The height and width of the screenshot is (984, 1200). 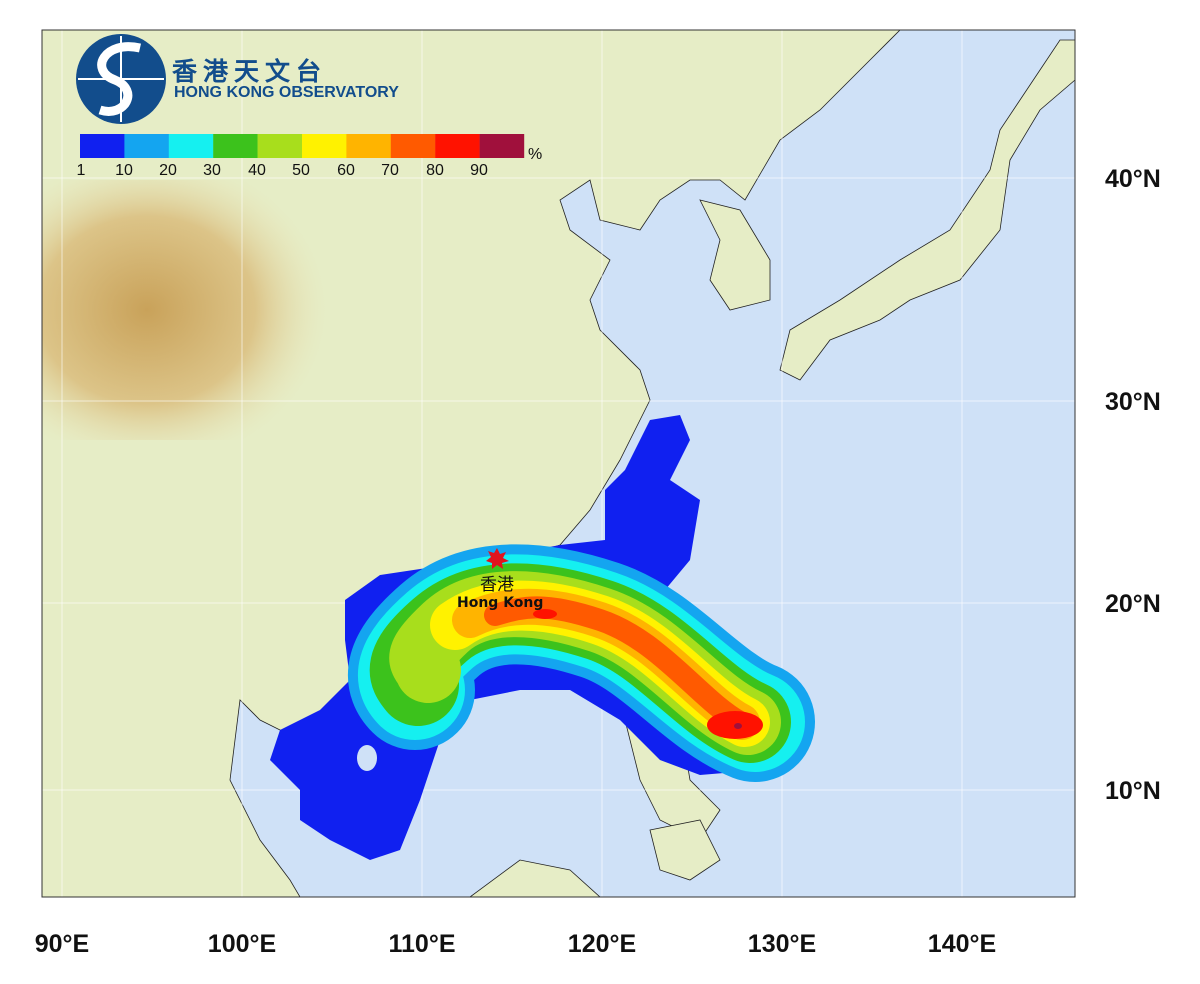 I want to click on contour-hole, so click(x=367, y=758).